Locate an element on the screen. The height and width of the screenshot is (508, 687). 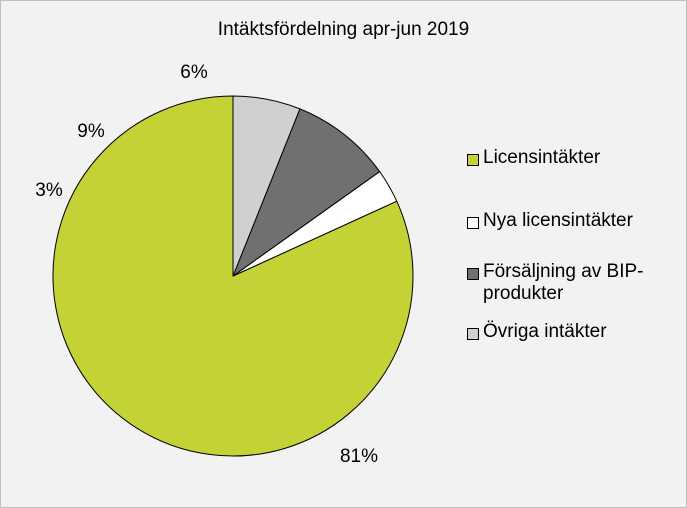
legend-swatch-forsaljning-bip is located at coordinates (473, 274).